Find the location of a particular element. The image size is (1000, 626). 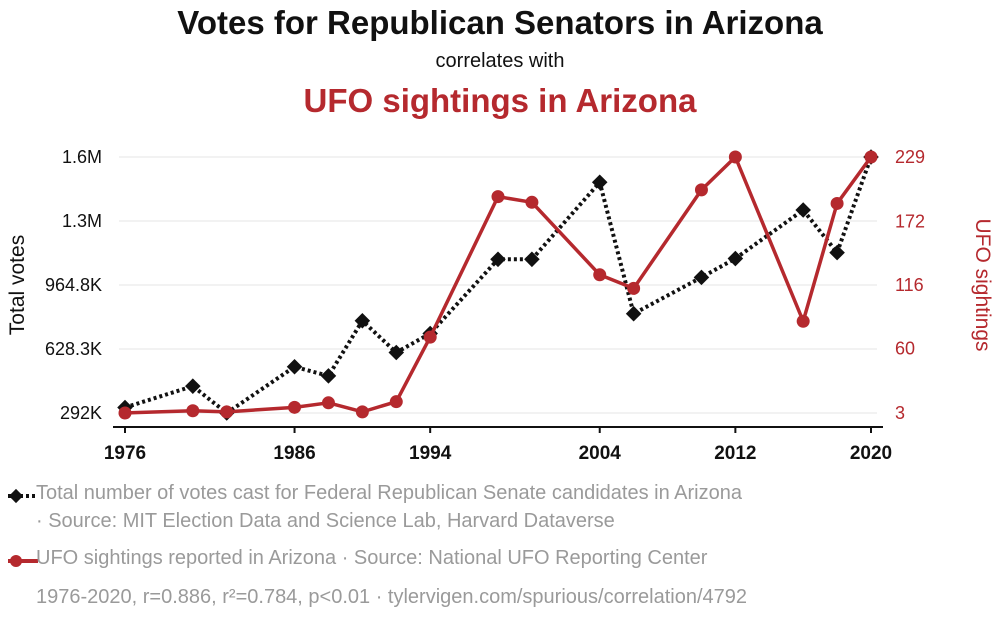

chart-subtitle: correlates with is located at coordinates (500, 61).